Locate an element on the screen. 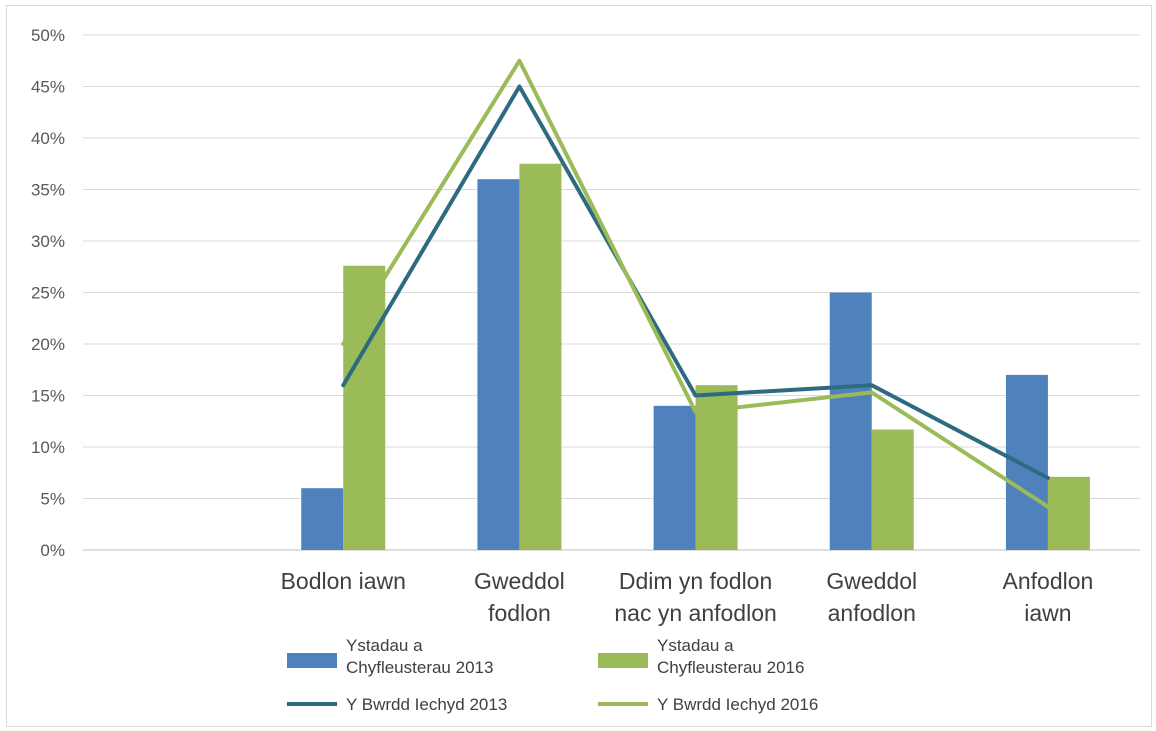  y-tick-label: 35% is located at coordinates (48, 190).